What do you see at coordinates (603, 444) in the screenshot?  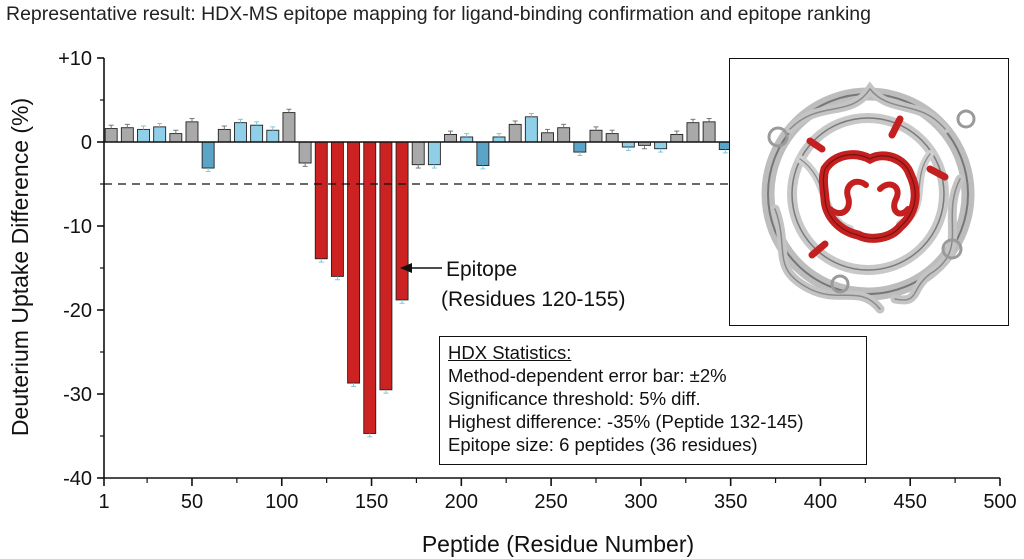 I see `stats-line-epitope-size: Epitope size: 6 peptides (36 residues)` at bounding box center [603, 444].